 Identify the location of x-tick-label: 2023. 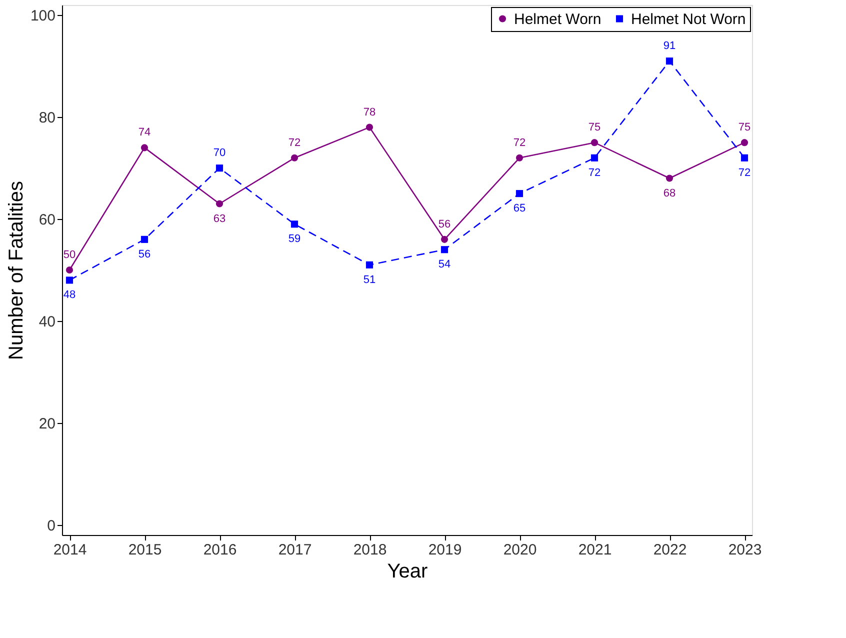
(745, 550).